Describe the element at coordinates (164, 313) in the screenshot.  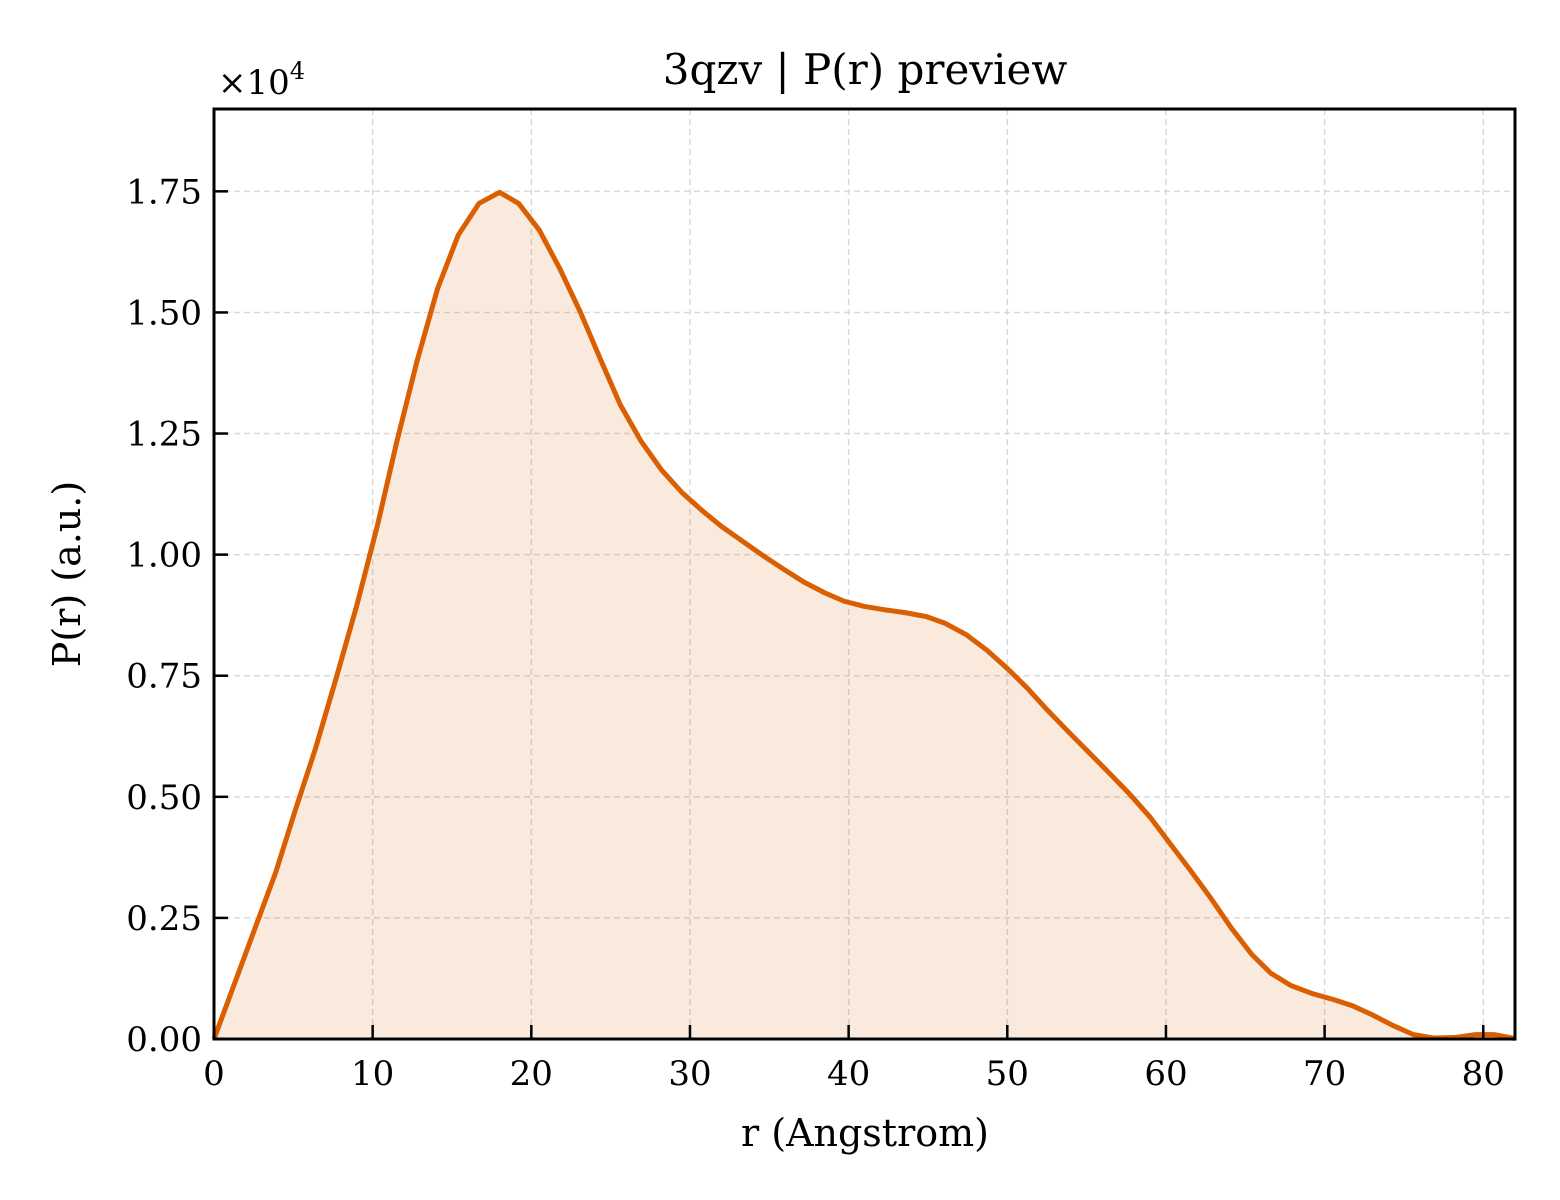
I see `y-tick-label: 1.50` at that location.